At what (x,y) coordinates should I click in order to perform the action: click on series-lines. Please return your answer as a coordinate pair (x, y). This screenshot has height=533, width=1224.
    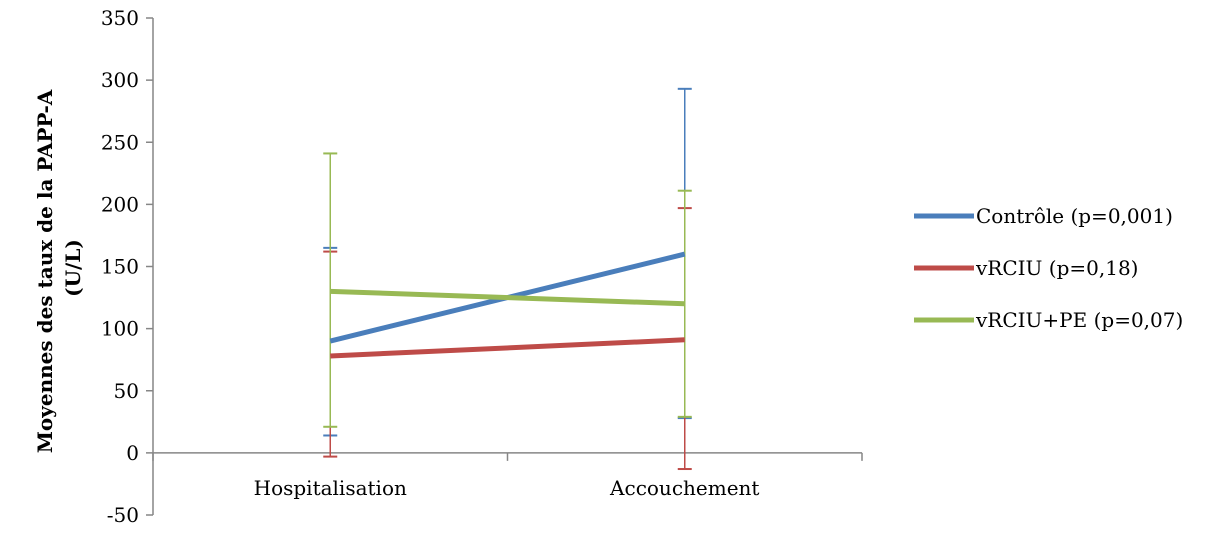
    Looking at the image, I should click on (507, 305).